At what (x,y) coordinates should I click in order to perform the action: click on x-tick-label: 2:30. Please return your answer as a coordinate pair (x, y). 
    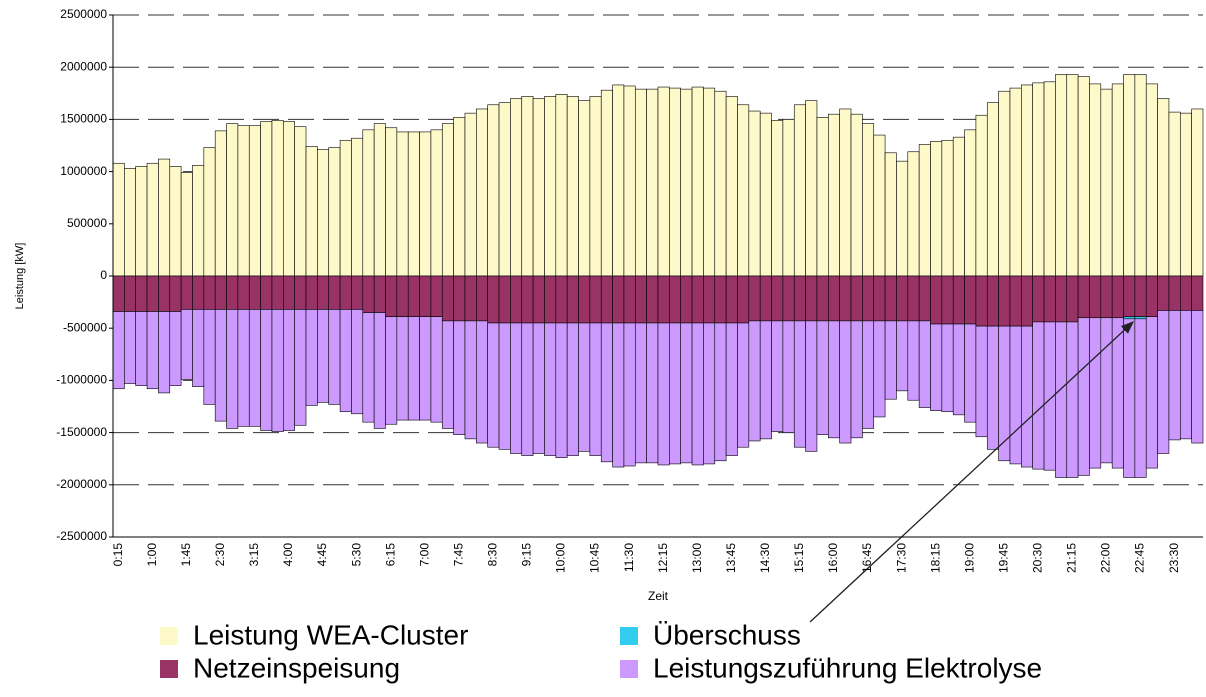
    Looking at the image, I should click on (220, 555).